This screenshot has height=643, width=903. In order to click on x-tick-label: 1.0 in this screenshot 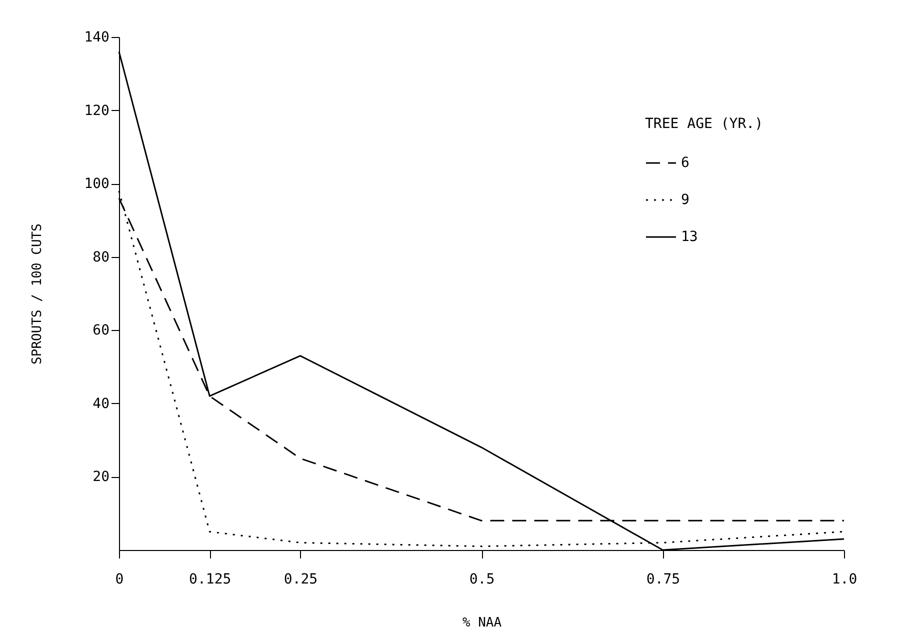, I will do `click(845, 580)`.